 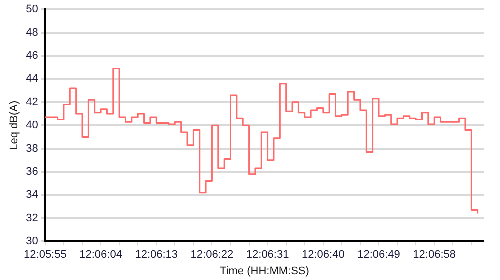 I want to click on x-tick-label: 12:06:31, so click(x=268, y=255).